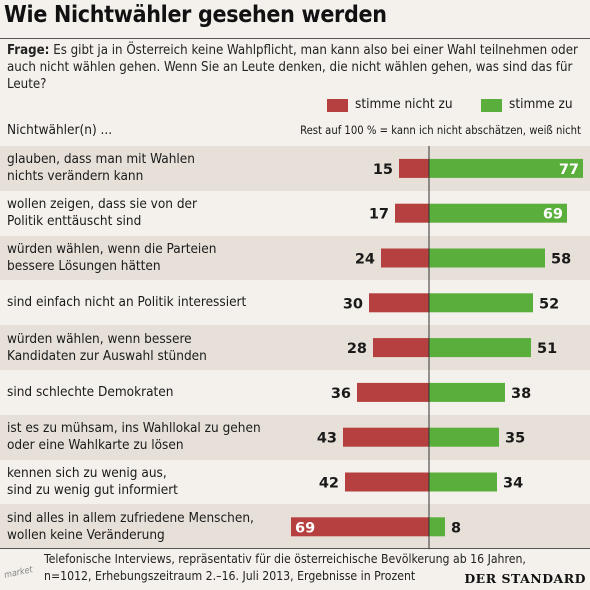  What do you see at coordinates (515, 439) in the screenshot?
I see `value-label-agree: 35` at bounding box center [515, 439].